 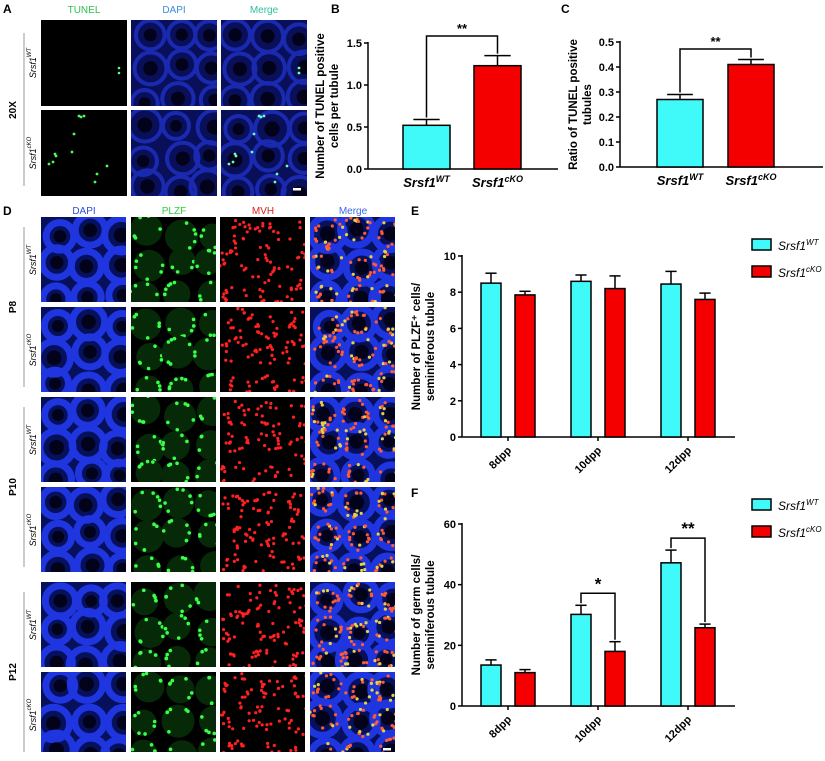 I want to click on microscopy-image-merge, so click(x=352, y=261).